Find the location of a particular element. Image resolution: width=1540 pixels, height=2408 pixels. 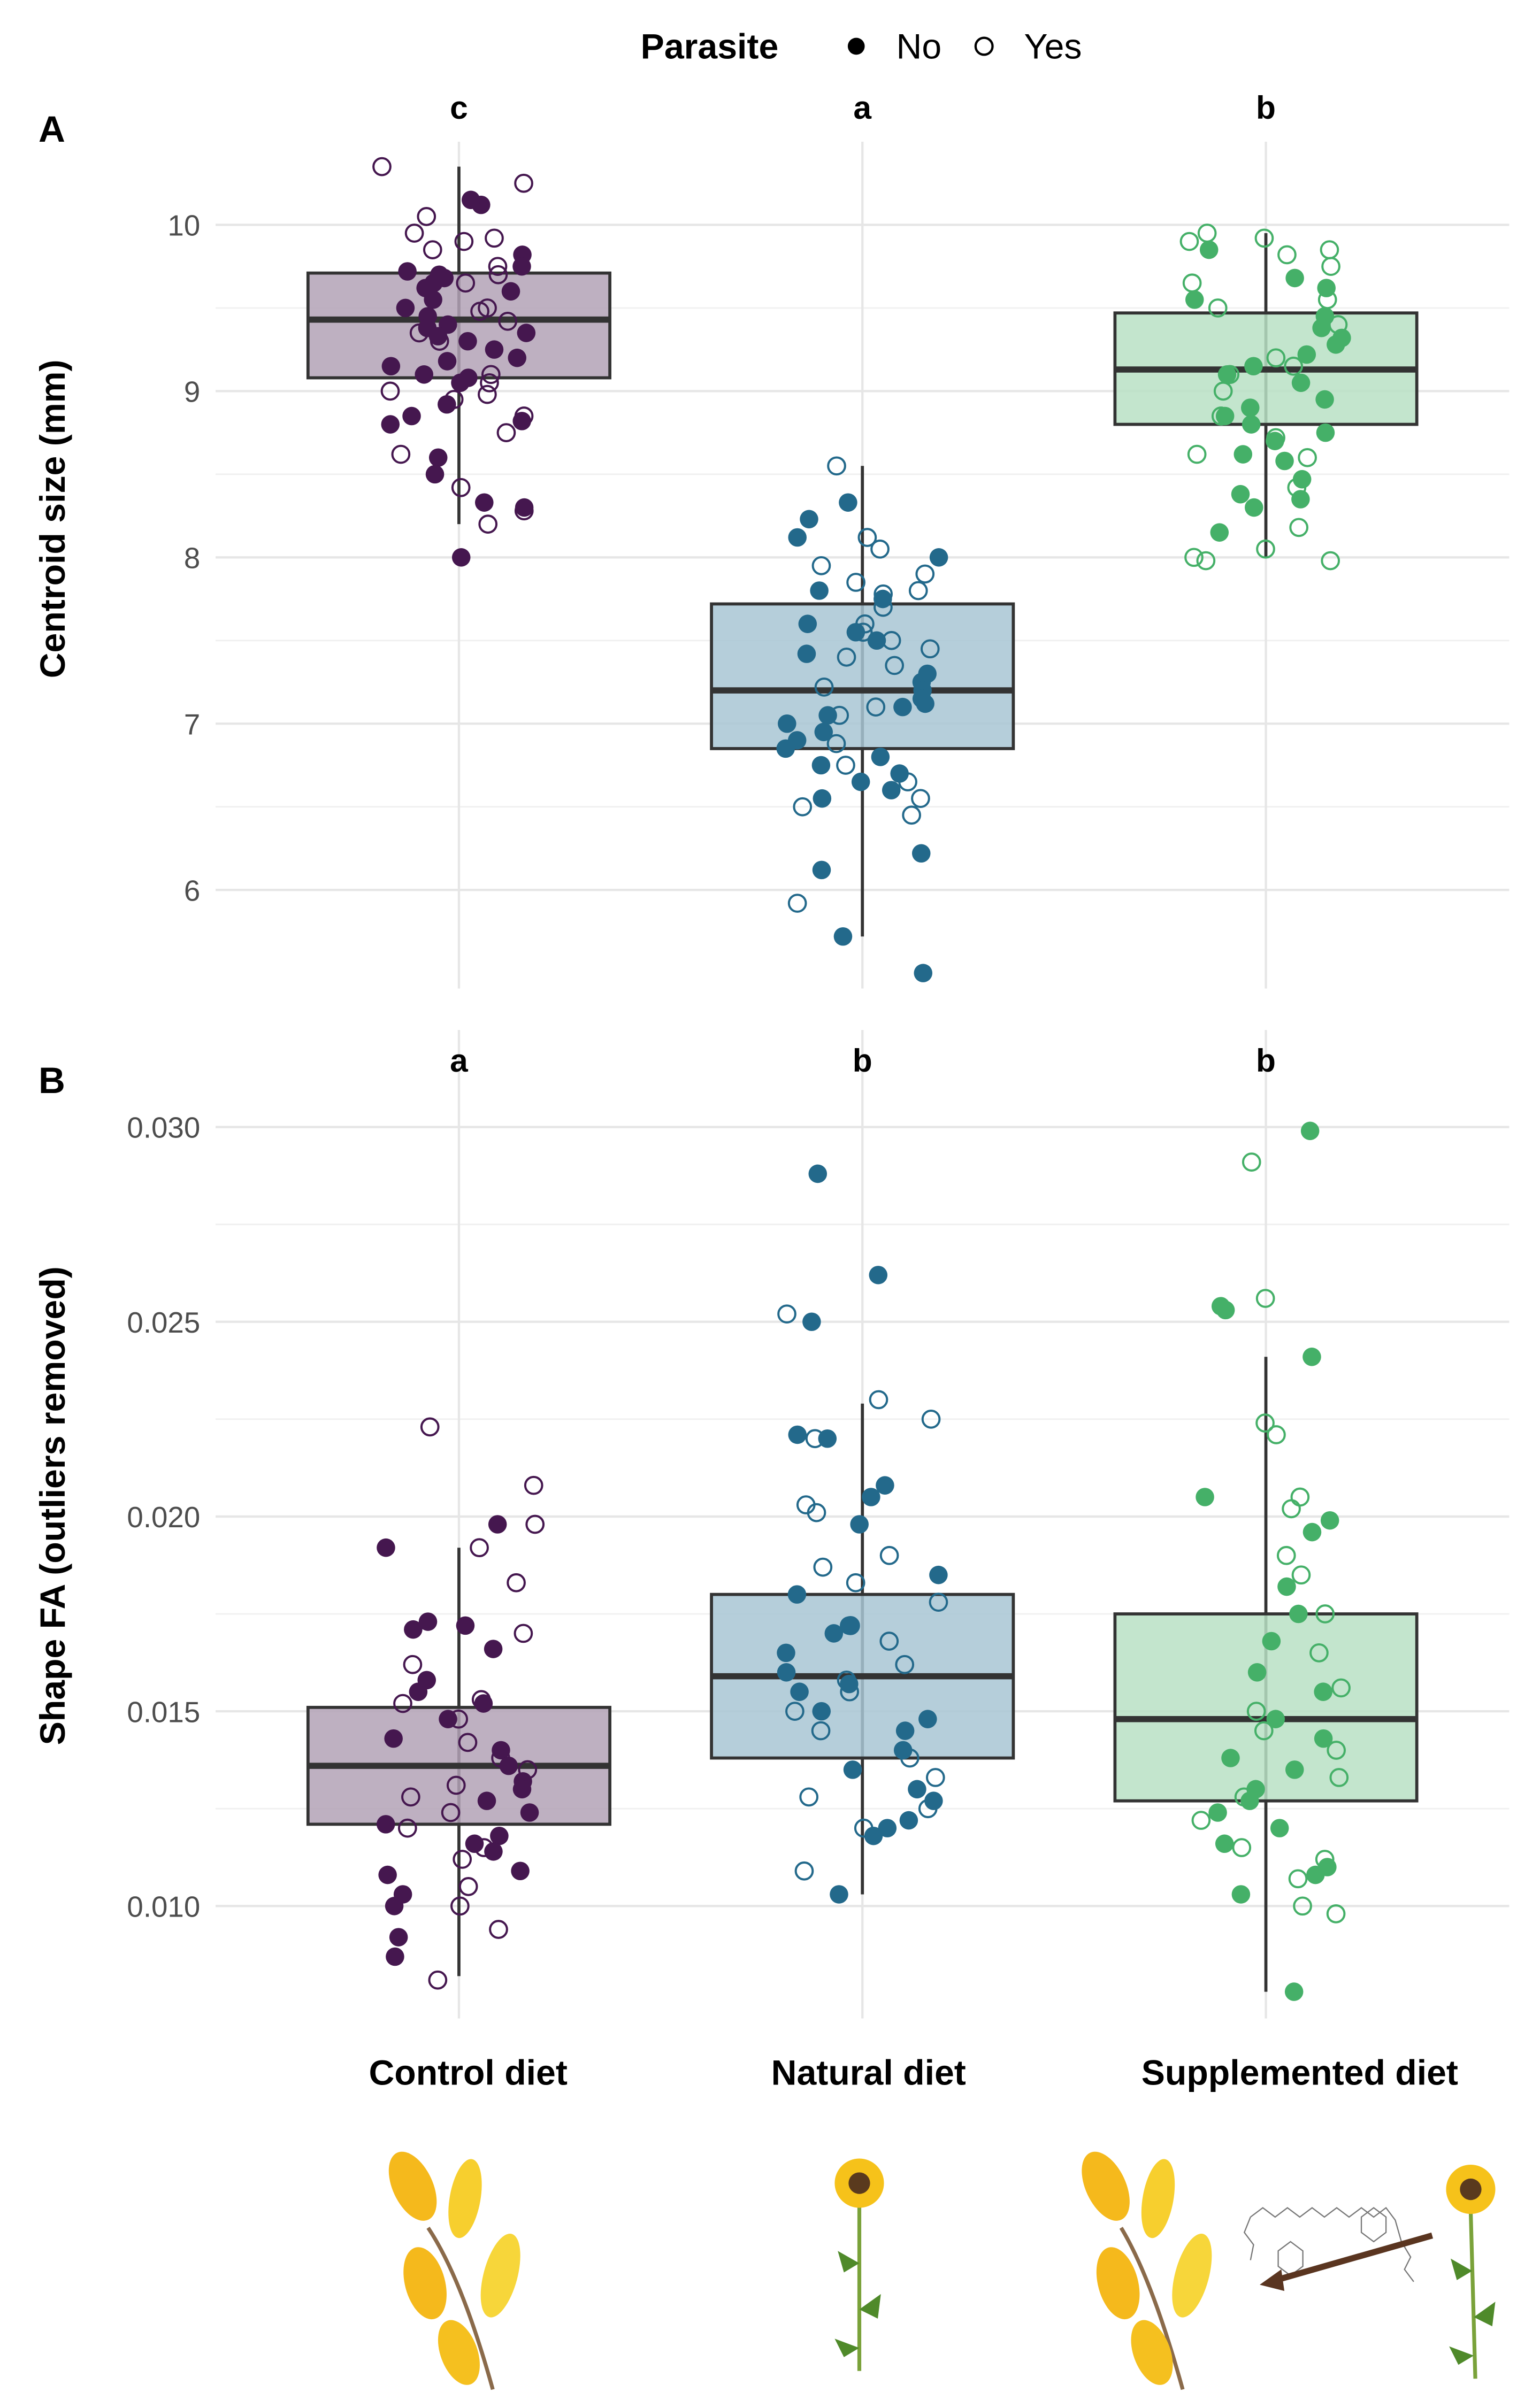

panel-label-b: B is located at coordinates (52, 1080).